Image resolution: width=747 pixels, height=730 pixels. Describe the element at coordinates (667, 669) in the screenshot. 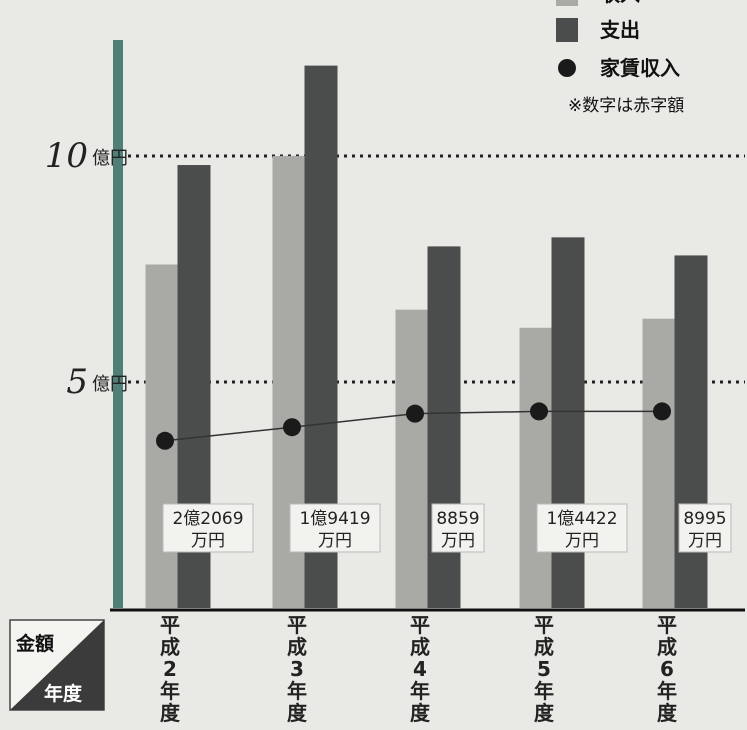

I see `x-category-char: 6` at that location.